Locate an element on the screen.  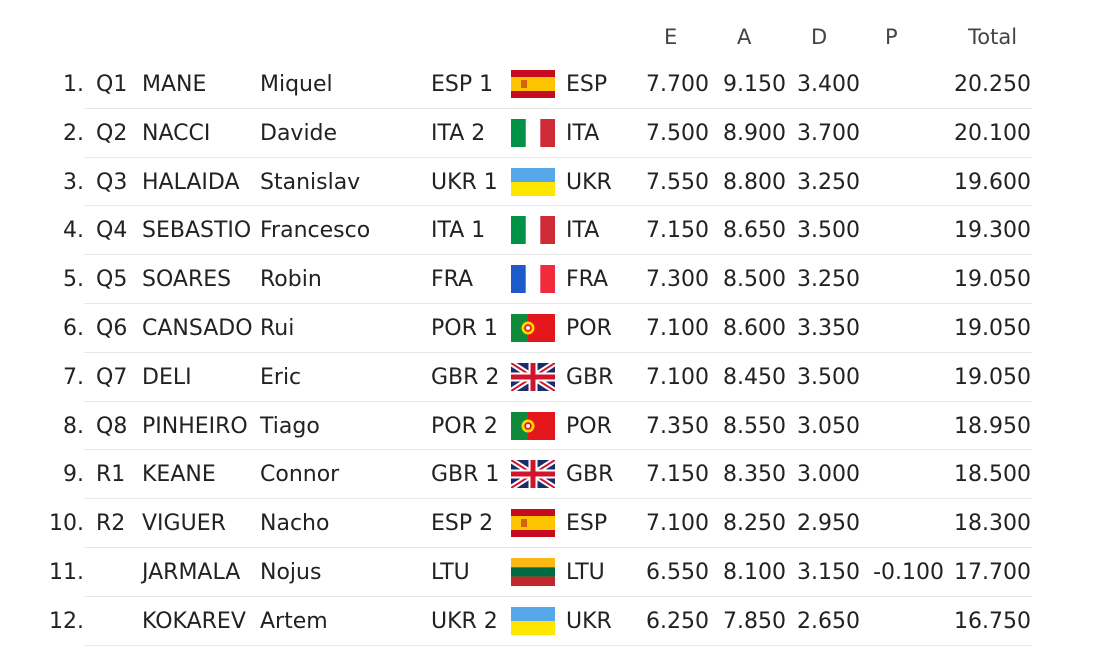
team-cell: ITA 2 is located at coordinates (458, 133).